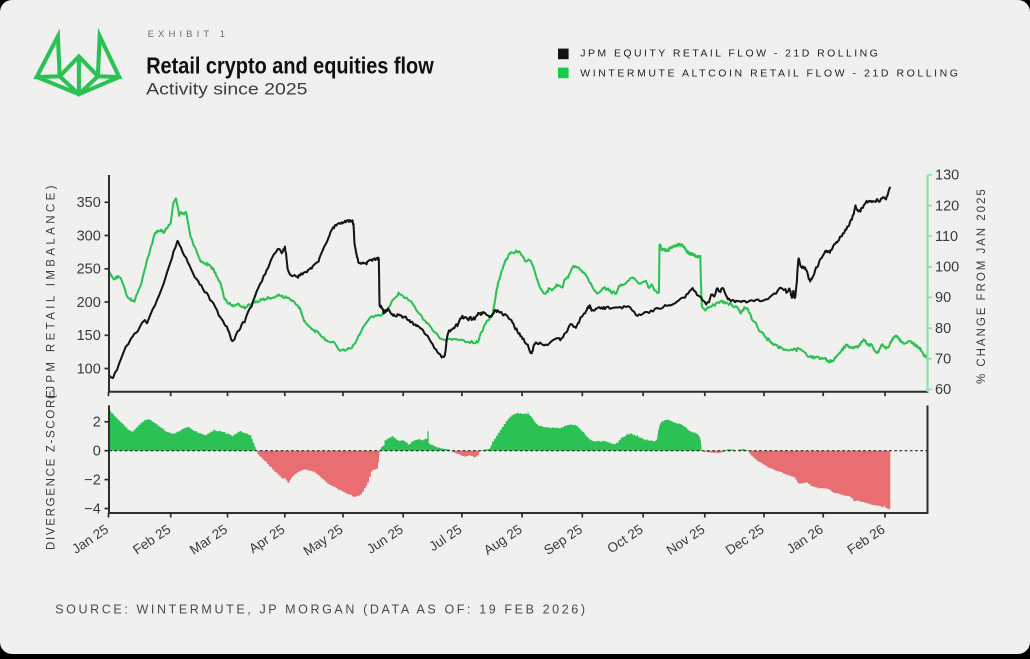 The height and width of the screenshot is (659, 1030). Describe the element at coordinates (52, 290) in the screenshot. I see `svg-text: (JPM RETAIL IMBALANCE)` at that location.